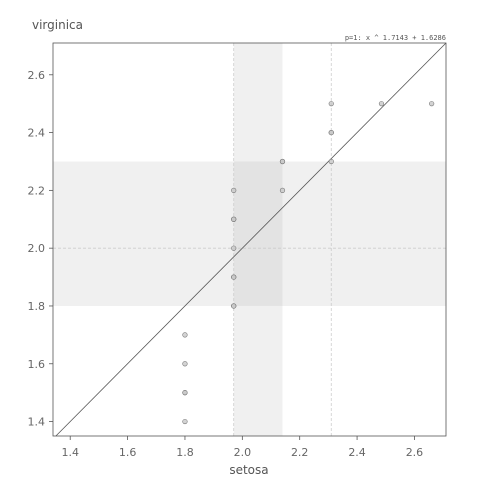  What do you see at coordinates (37, 422) in the screenshot?
I see `y-tick-label: 1.4` at bounding box center [37, 422].